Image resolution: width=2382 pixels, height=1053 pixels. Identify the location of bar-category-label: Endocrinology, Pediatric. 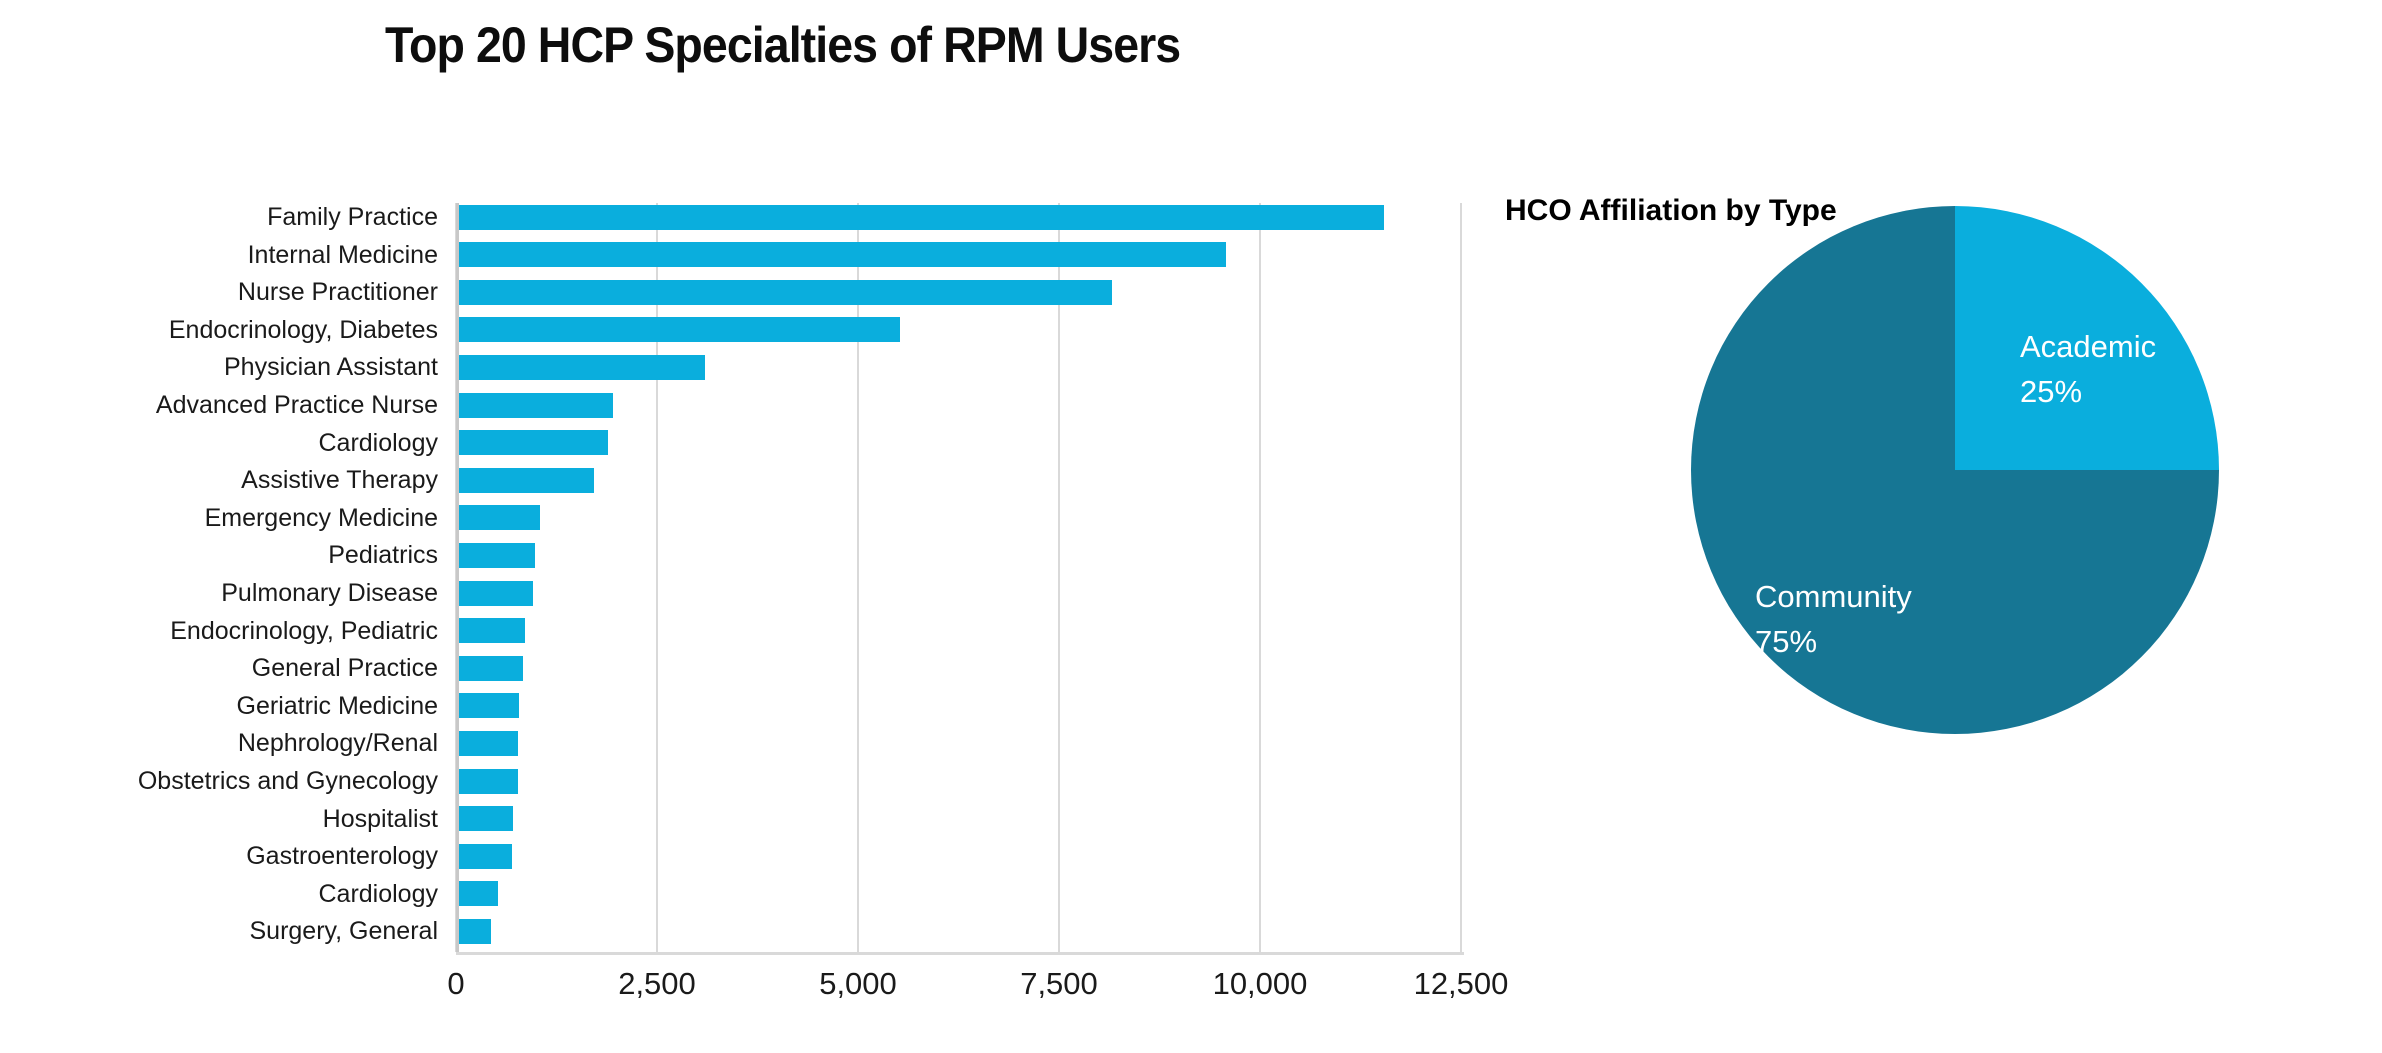
(304, 630).